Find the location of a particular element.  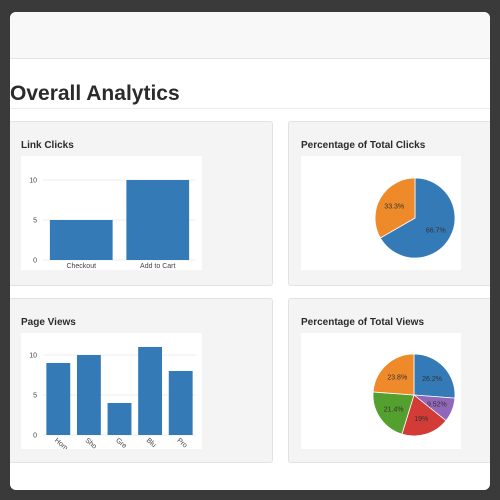

x-tick-label: Gre is located at coordinates (121, 443).